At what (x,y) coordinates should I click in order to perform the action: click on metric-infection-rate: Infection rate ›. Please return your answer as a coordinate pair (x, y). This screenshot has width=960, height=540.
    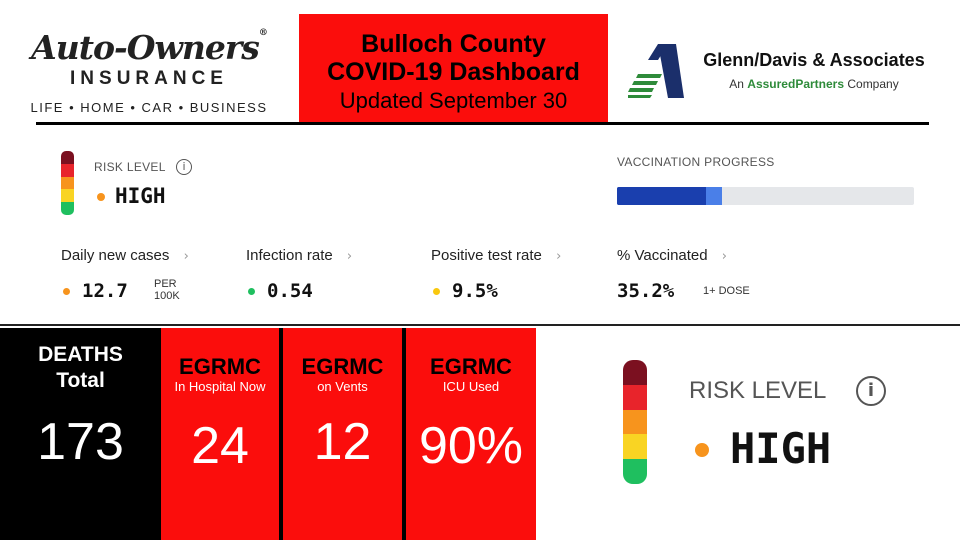
    Looking at the image, I should click on (299, 255).